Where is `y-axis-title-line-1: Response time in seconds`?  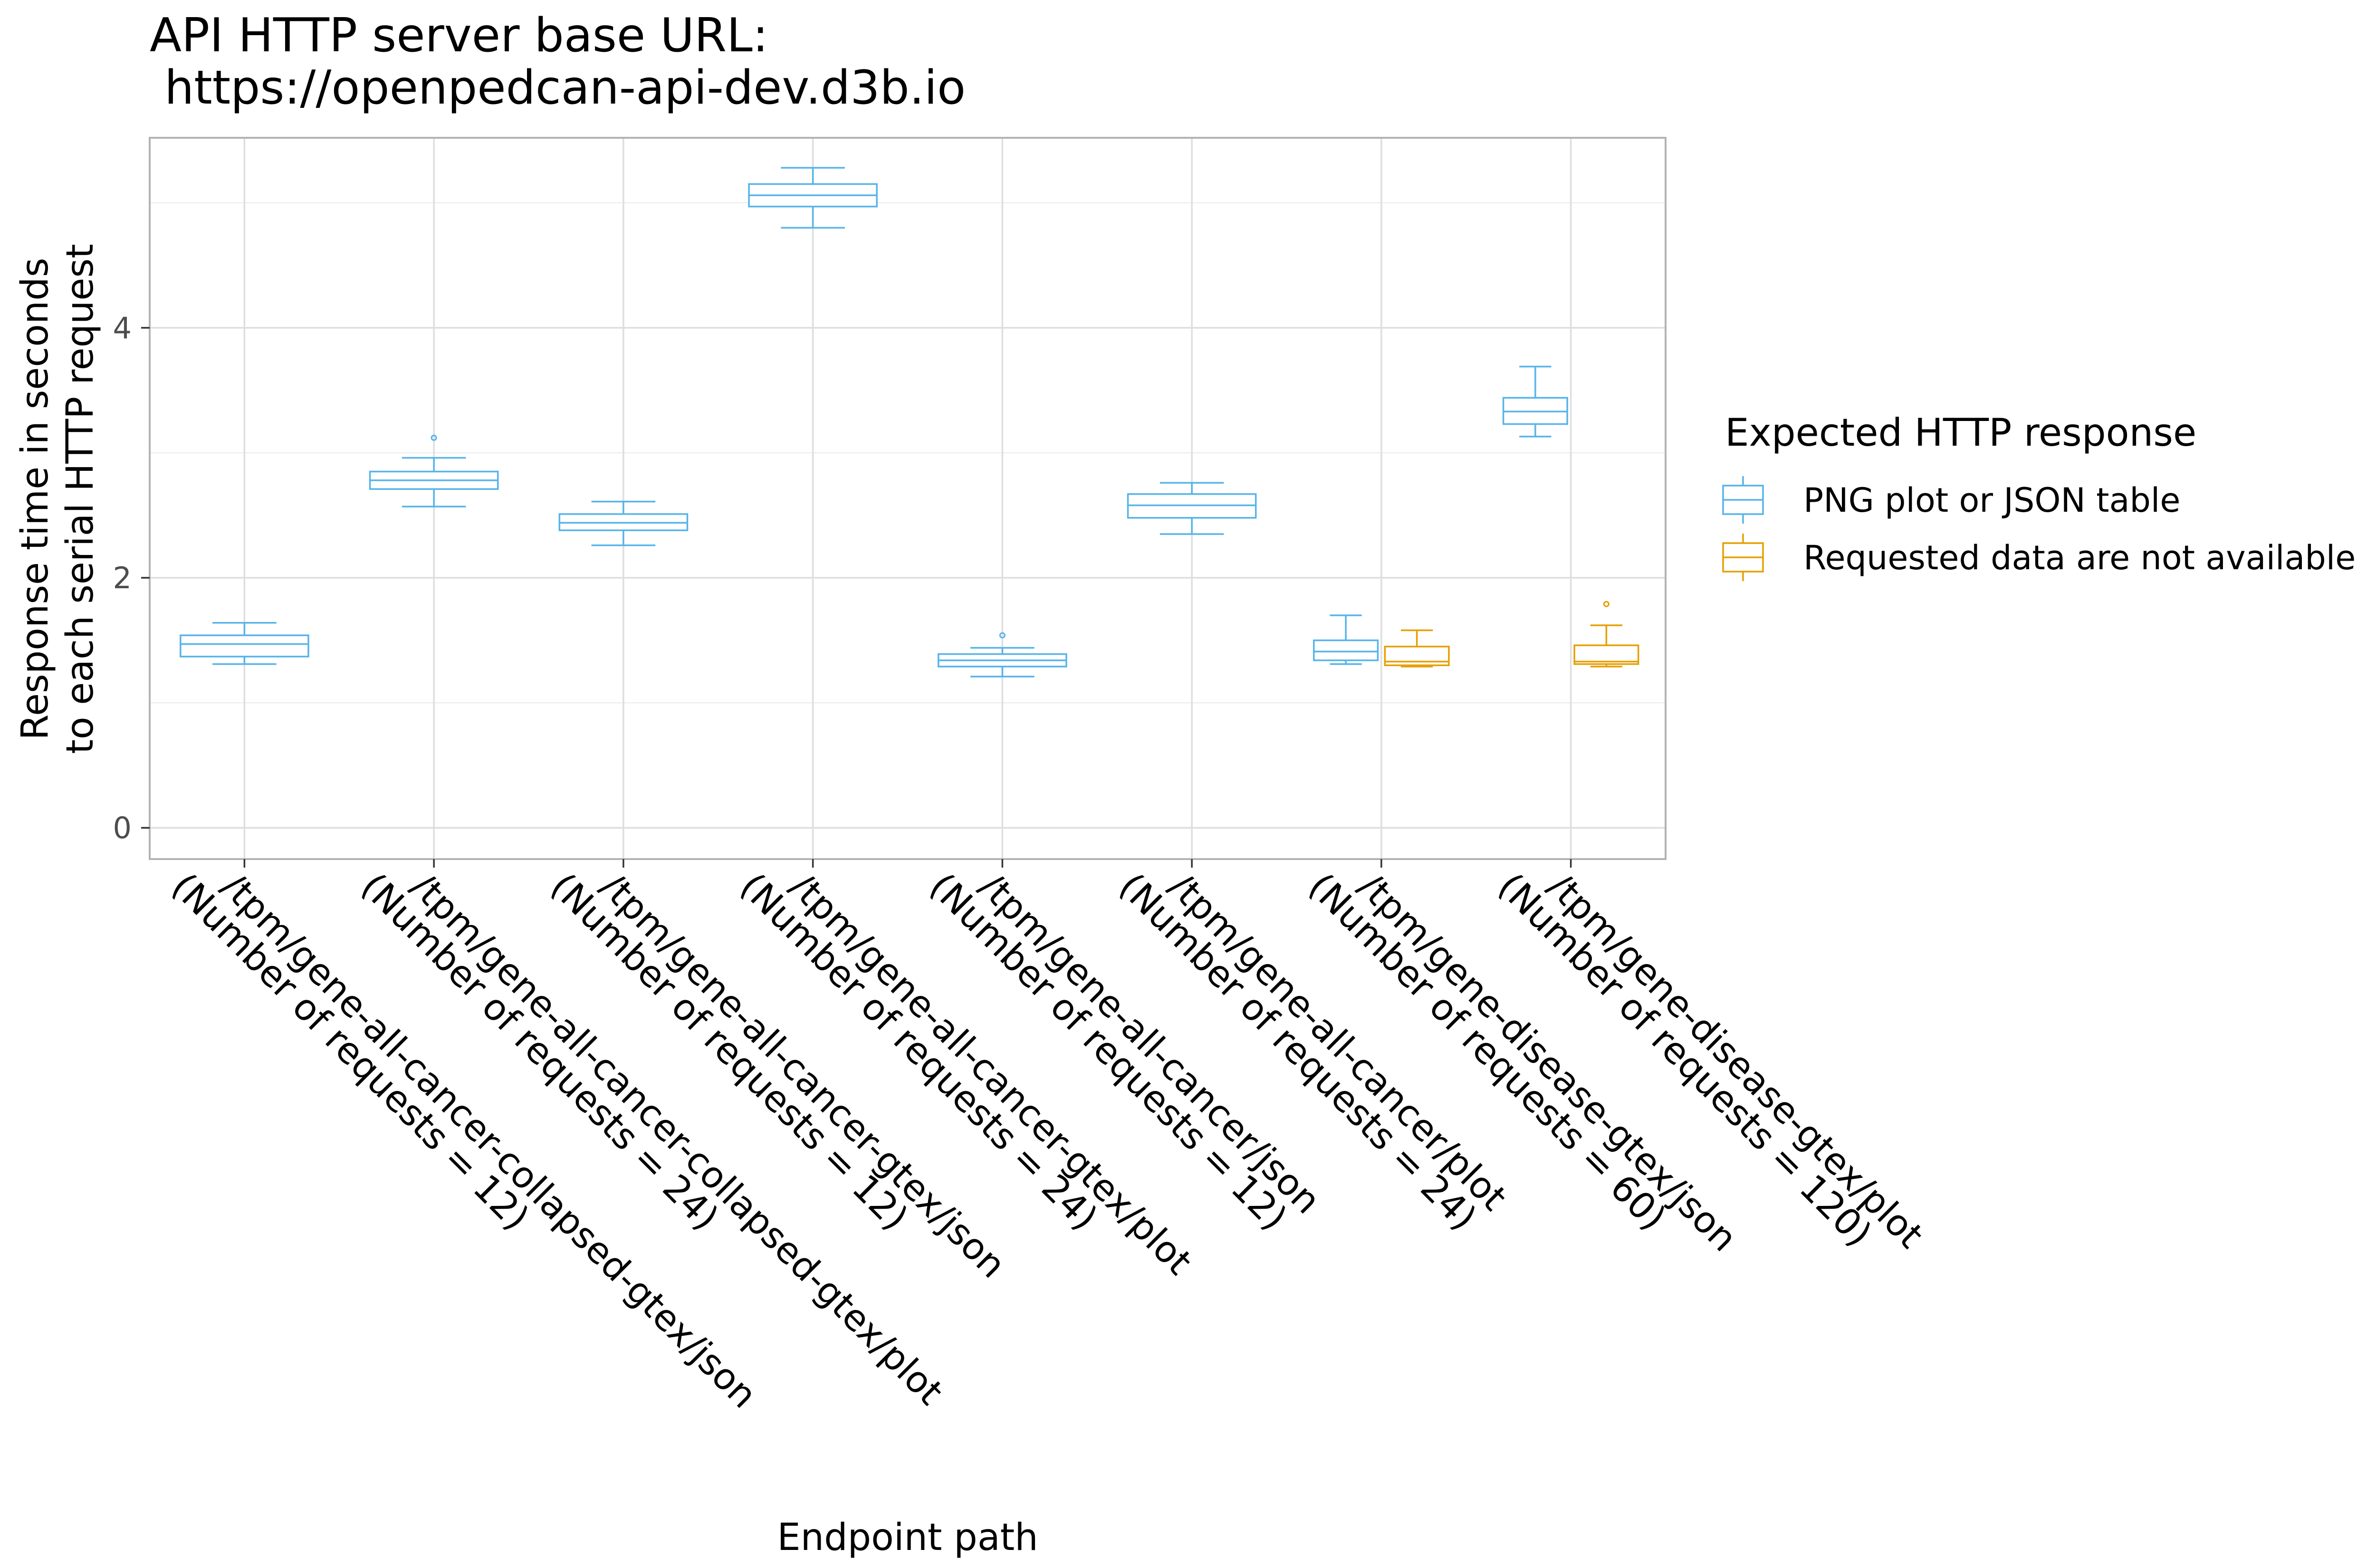 y-axis-title-line-1: Response time in seconds is located at coordinates (35, 499).